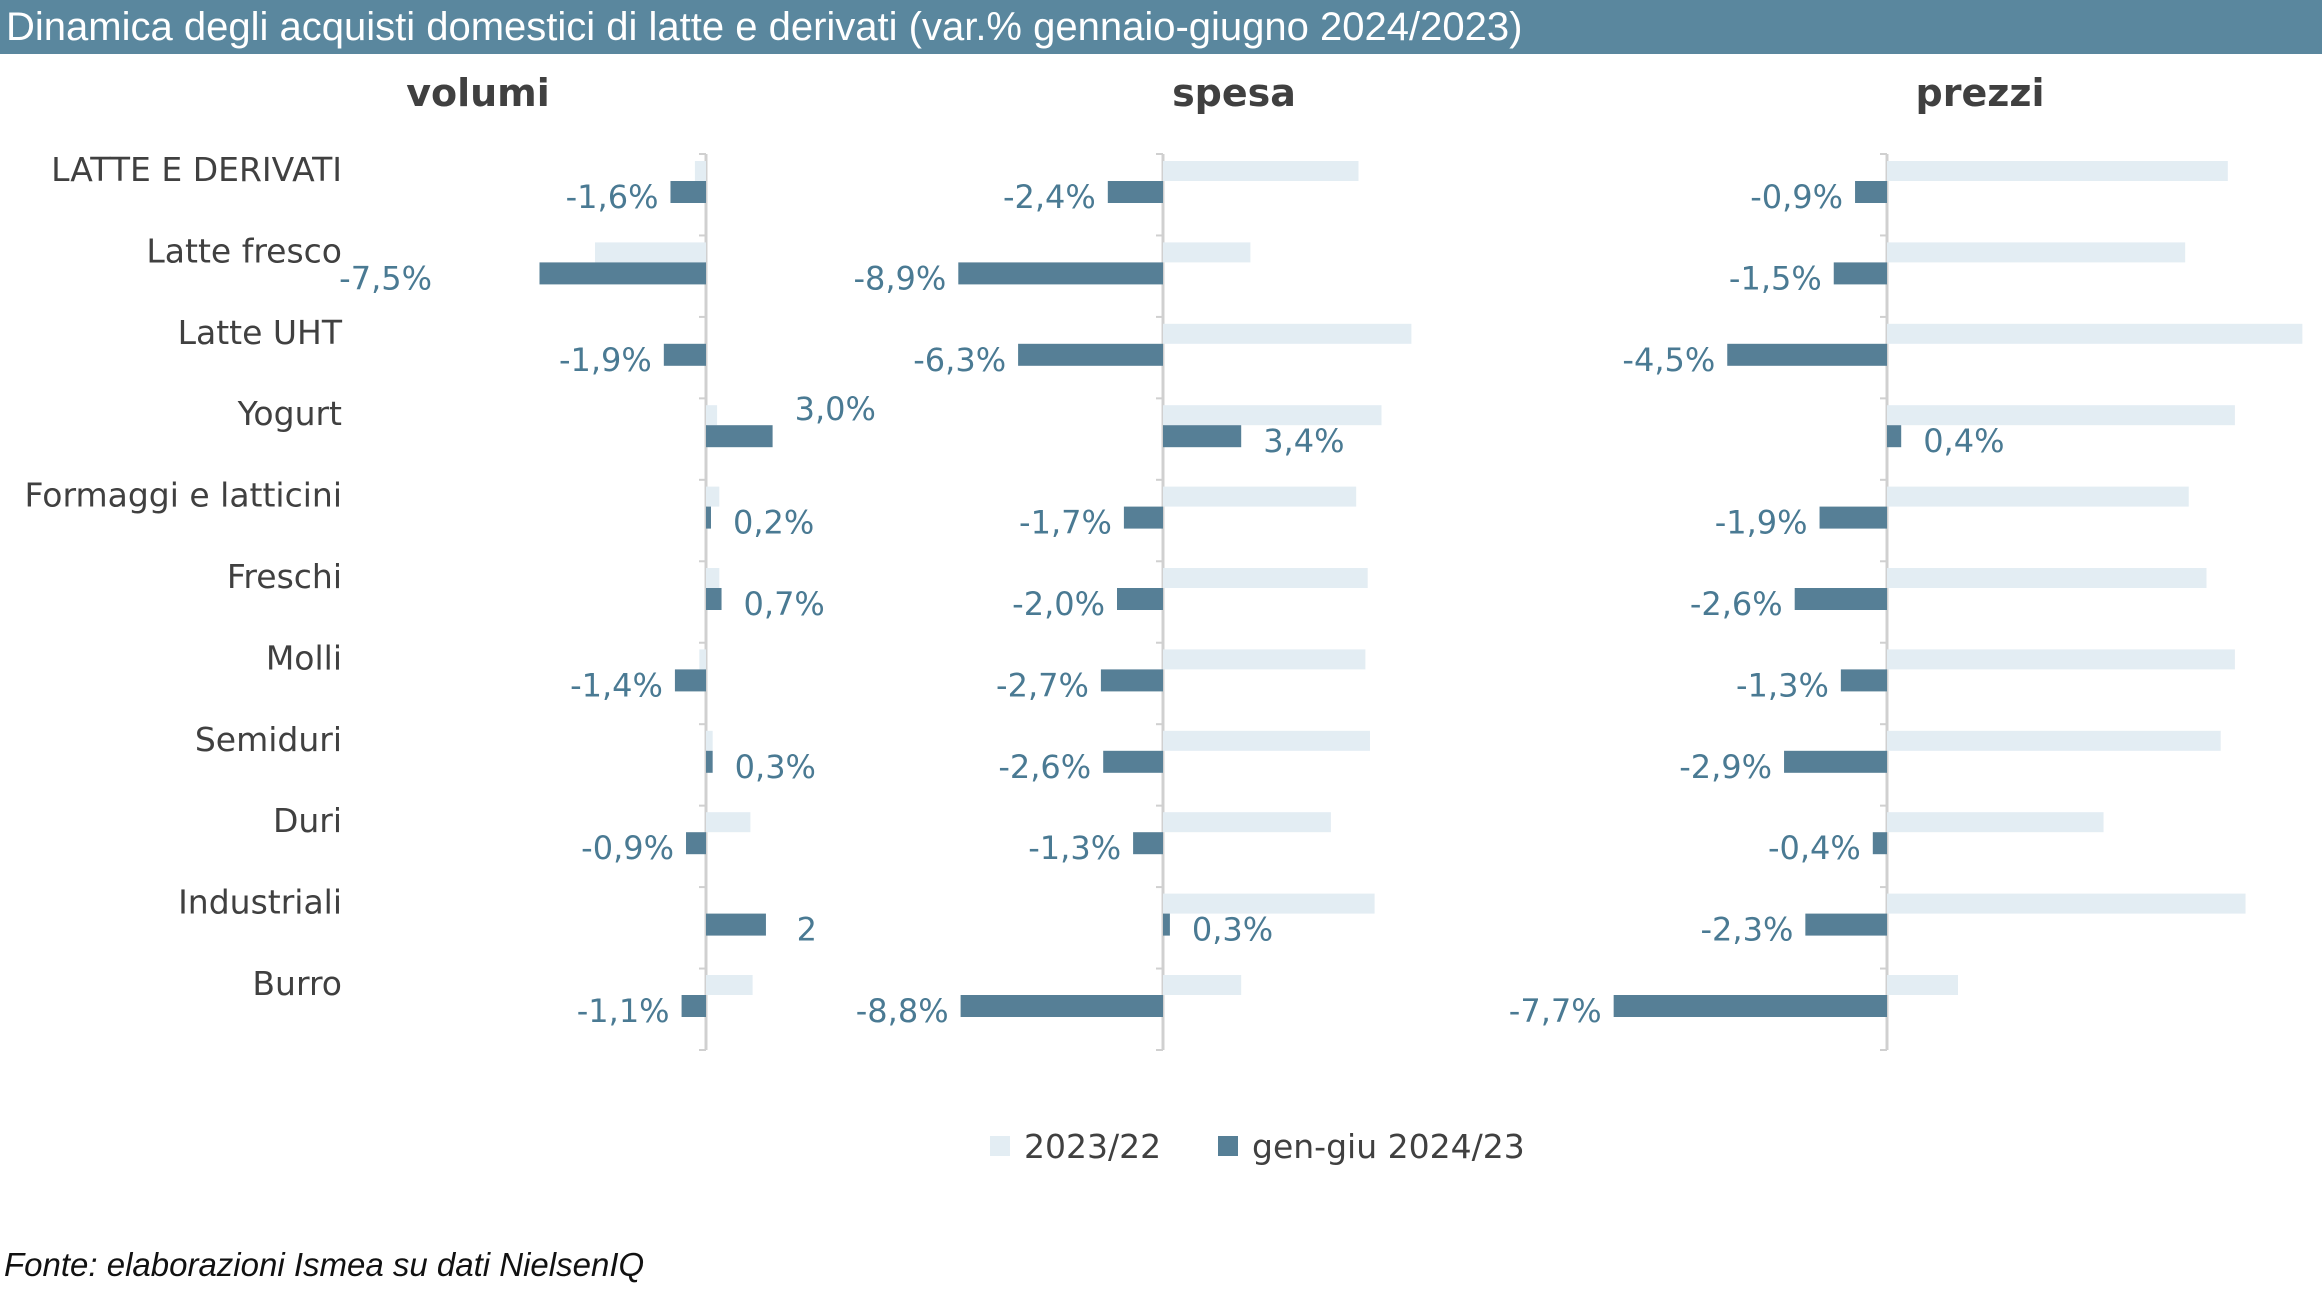  What do you see at coordinates (284, 576) in the screenshot?
I see `category-label: Freschi` at bounding box center [284, 576].